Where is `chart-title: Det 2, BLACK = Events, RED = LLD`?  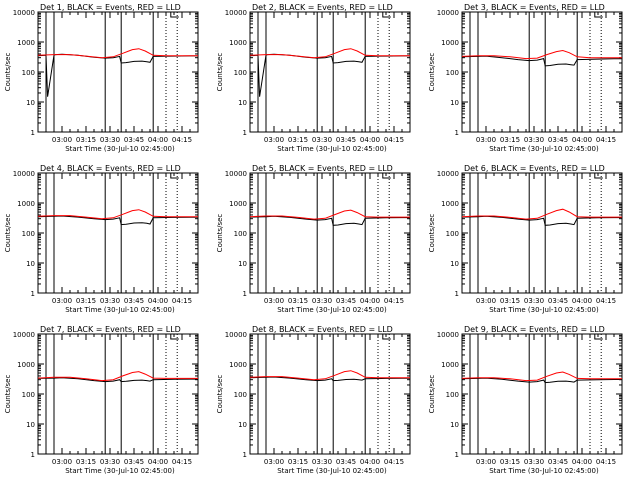
chart-title: Det 2, BLACK = Events, RED = LLD is located at coordinates (322, 7).